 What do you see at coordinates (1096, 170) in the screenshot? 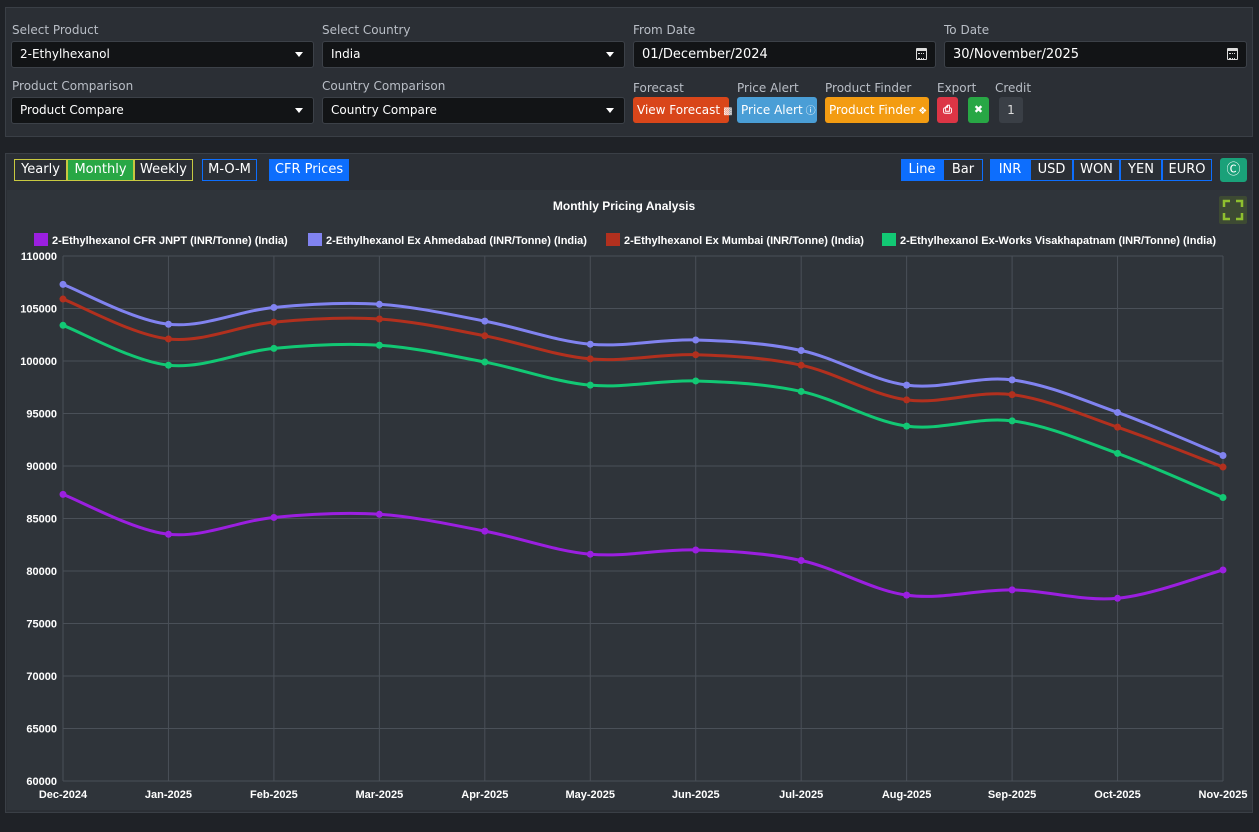
I see `currency-won-button: WON` at bounding box center [1096, 170].